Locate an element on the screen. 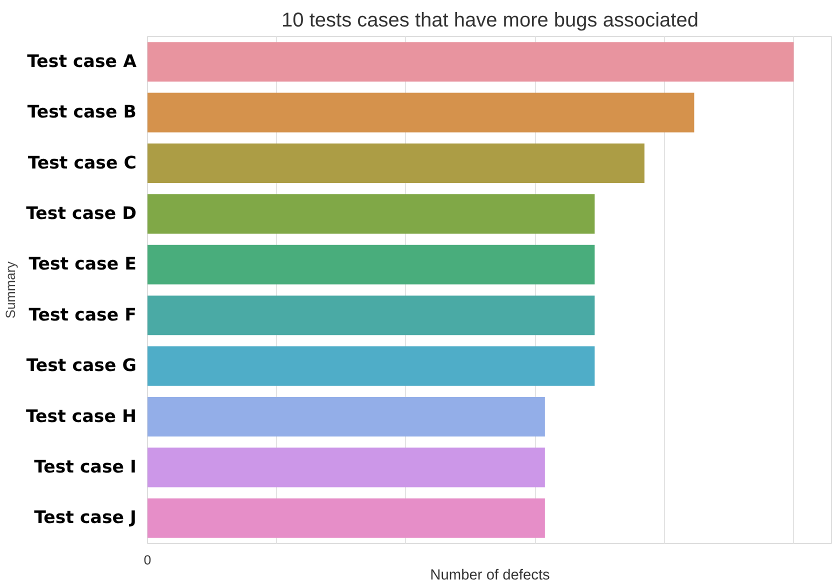 The height and width of the screenshot is (586, 832). y-tick-label: Test case G is located at coordinates (81, 366).